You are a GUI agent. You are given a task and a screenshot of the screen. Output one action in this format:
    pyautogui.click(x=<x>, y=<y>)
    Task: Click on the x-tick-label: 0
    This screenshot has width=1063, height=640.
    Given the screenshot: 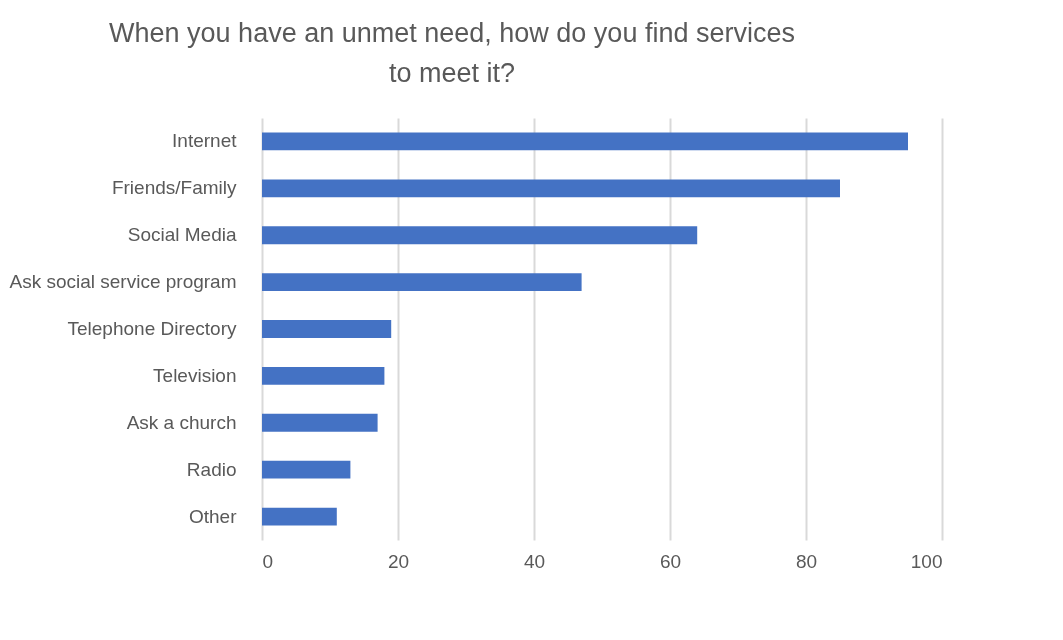 What is the action you would take?
    pyautogui.click(x=268, y=561)
    